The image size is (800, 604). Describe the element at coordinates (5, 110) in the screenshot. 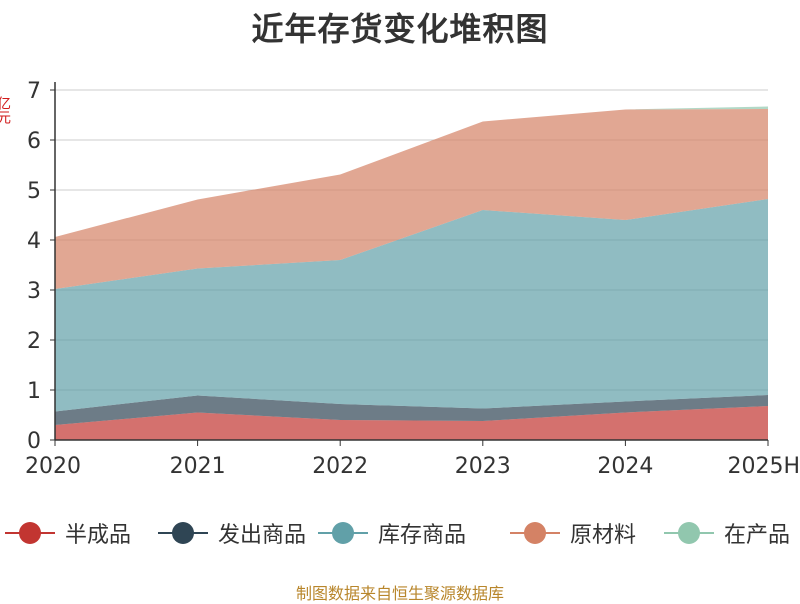

I see `y-axis-label: 亿元` at that location.